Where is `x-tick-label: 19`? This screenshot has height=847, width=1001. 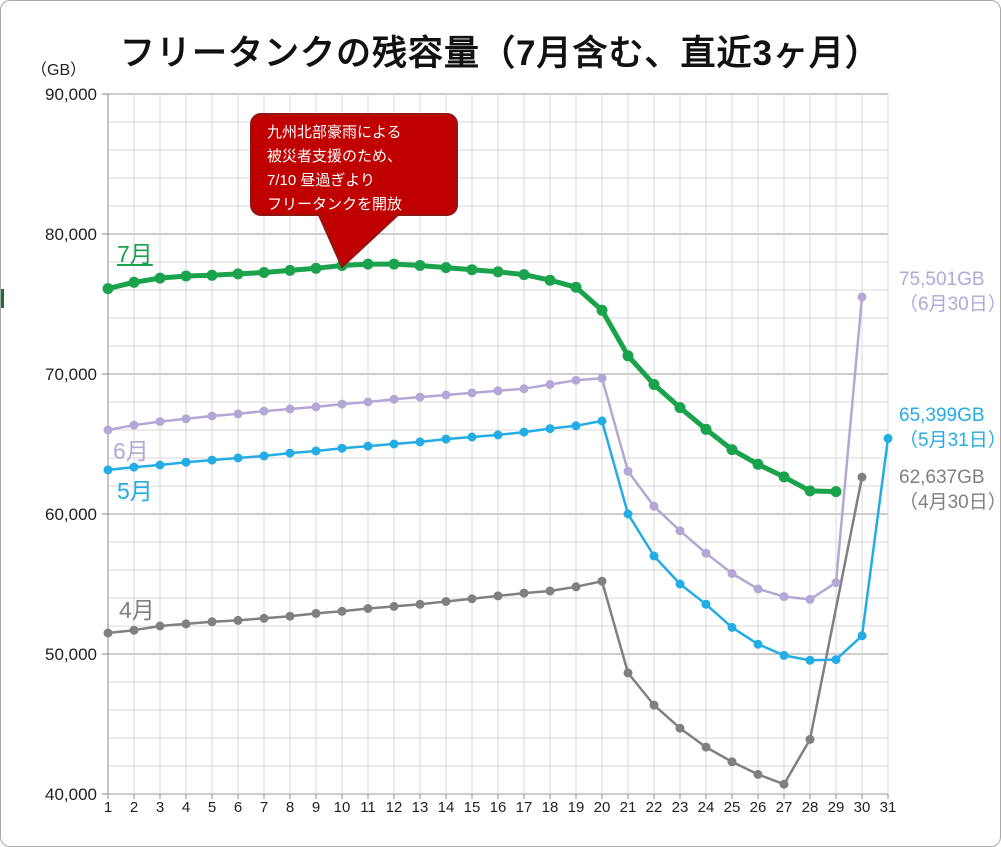 x-tick-label: 19 is located at coordinates (576, 807).